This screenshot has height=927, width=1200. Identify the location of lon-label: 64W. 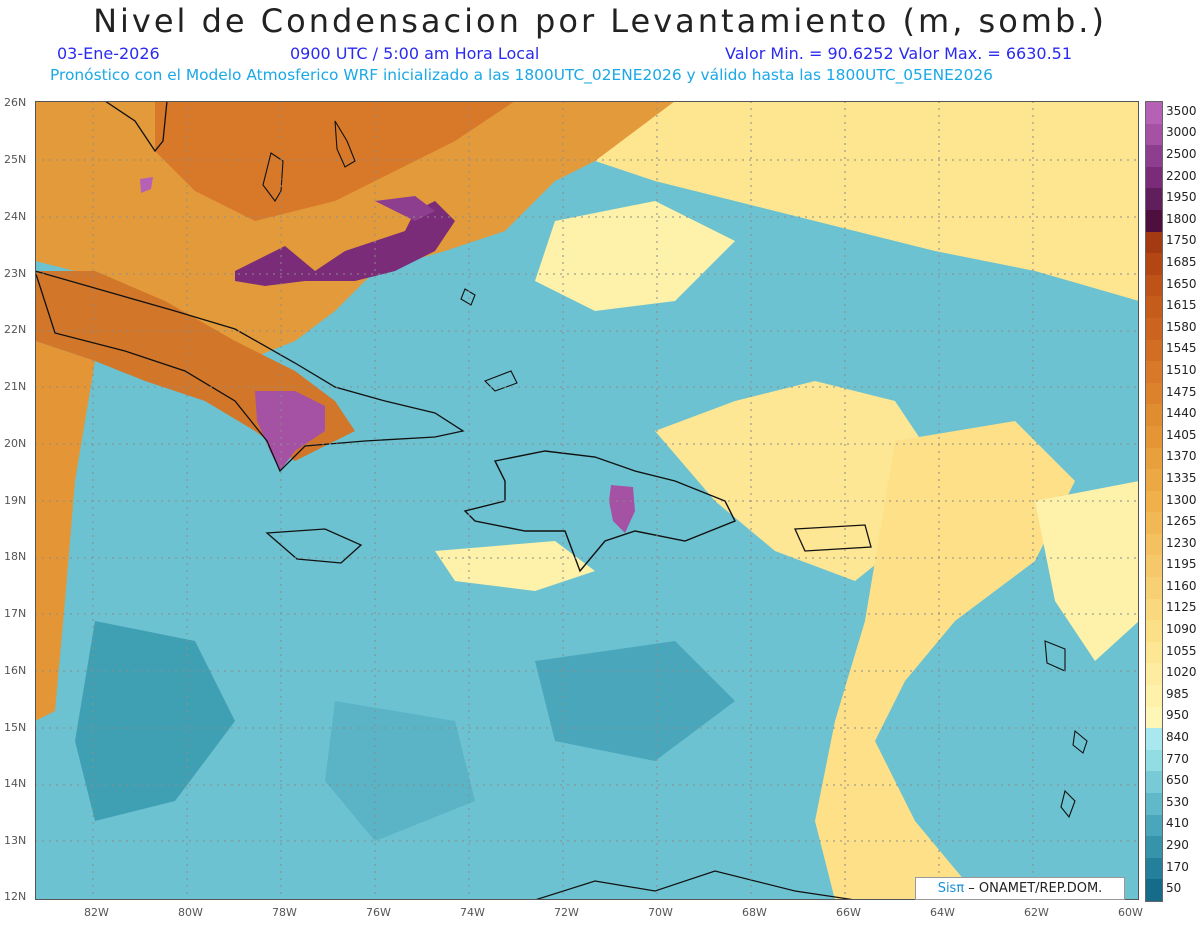
(942, 912).